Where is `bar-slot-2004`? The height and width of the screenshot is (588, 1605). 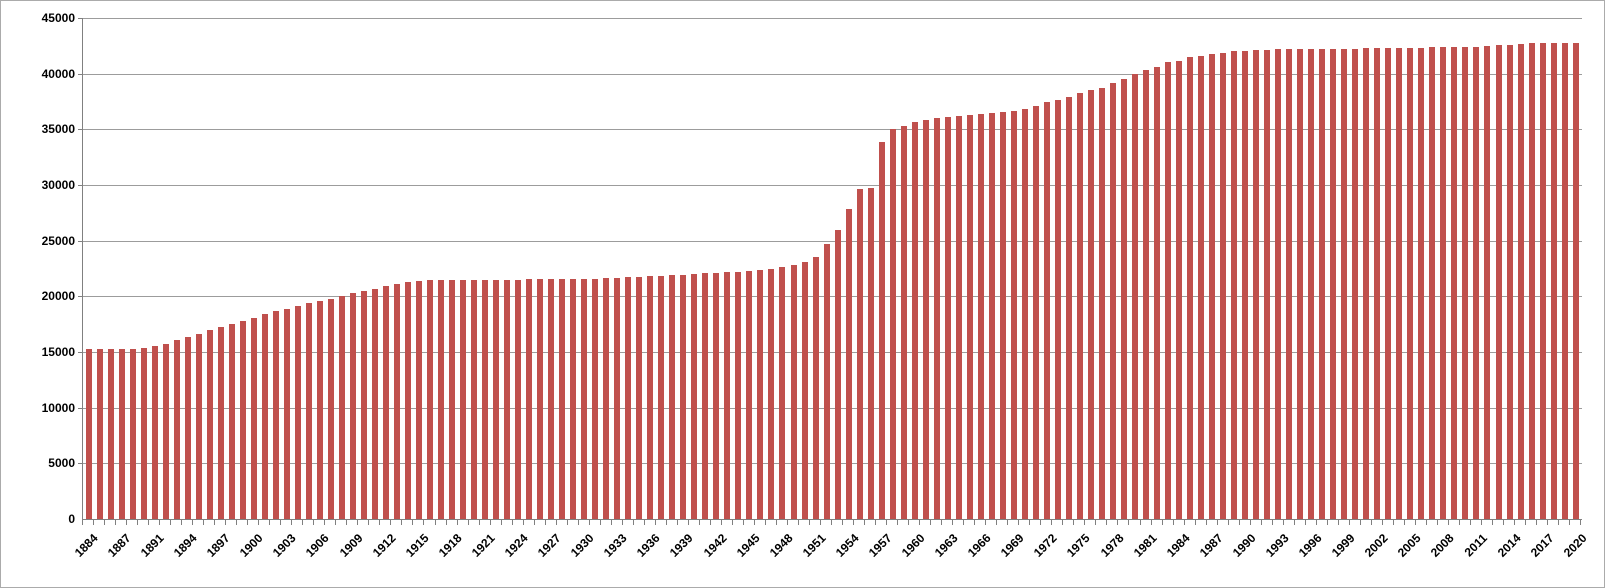 bar-slot-2004 is located at coordinates (1399, 268).